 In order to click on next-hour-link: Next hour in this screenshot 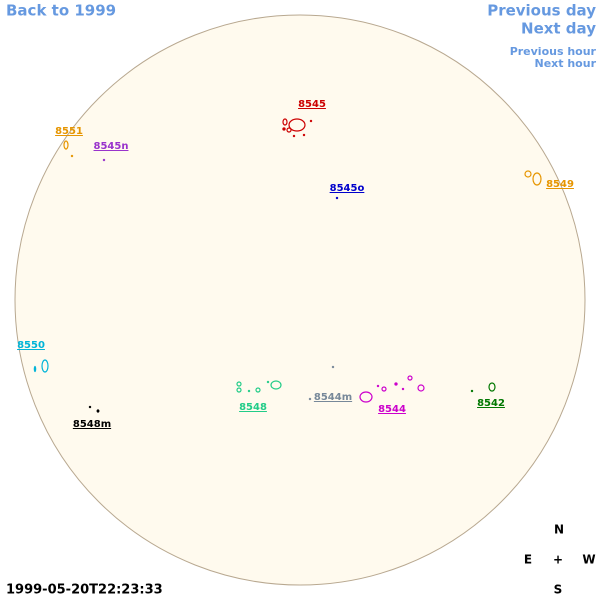, I will do `click(566, 63)`.